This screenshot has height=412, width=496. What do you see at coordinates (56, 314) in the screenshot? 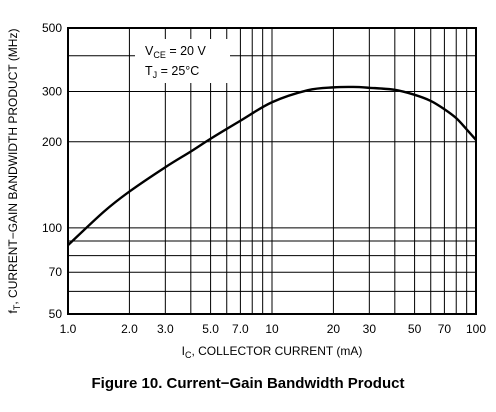
I see `y-tick-label: 50` at bounding box center [56, 314].